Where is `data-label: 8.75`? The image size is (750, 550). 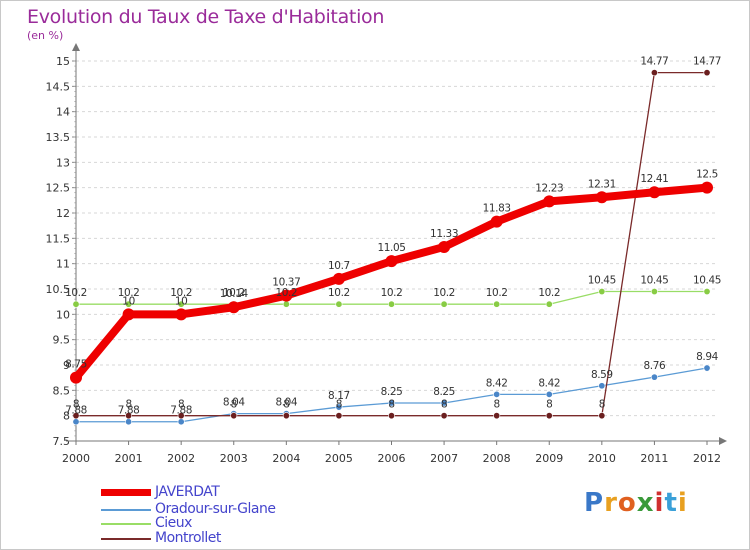
data-label: 8.75 is located at coordinates (76, 365).